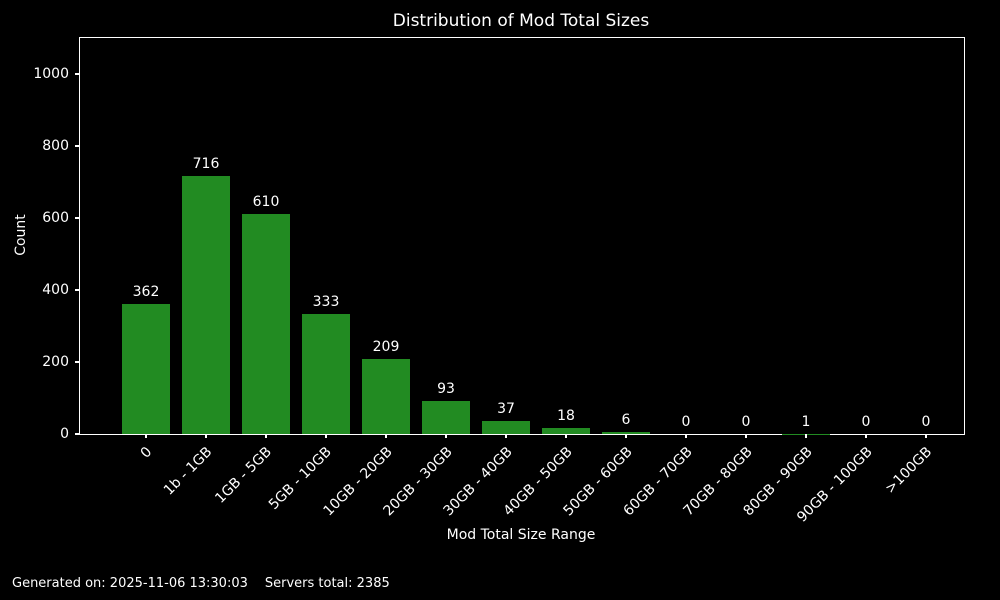  I want to click on bar-value-label: 1, so click(806, 421).